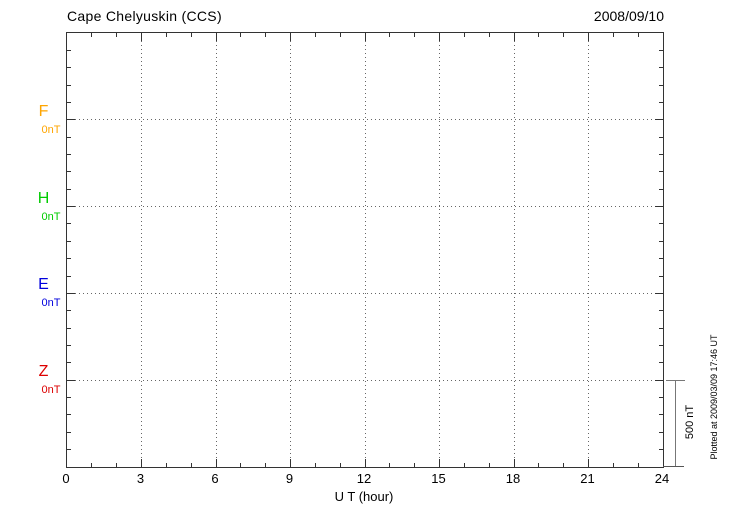 This screenshot has width=730, height=520. What do you see at coordinates (144, 16) in the screenshot?
I see `station-title: Cape Chelyuskin (CCS)` at bounding box center [144, 16].